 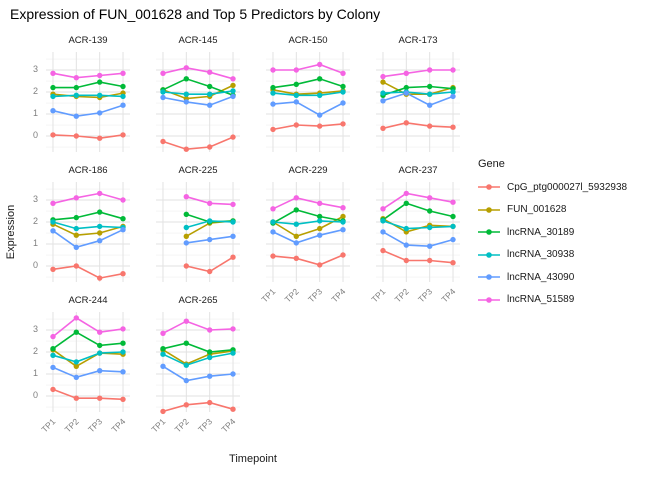 What do you see at coordinates (308, 40) in the screenshot?
I see `facet-strip-label: ACR-150` at bounding box center [308, 40].